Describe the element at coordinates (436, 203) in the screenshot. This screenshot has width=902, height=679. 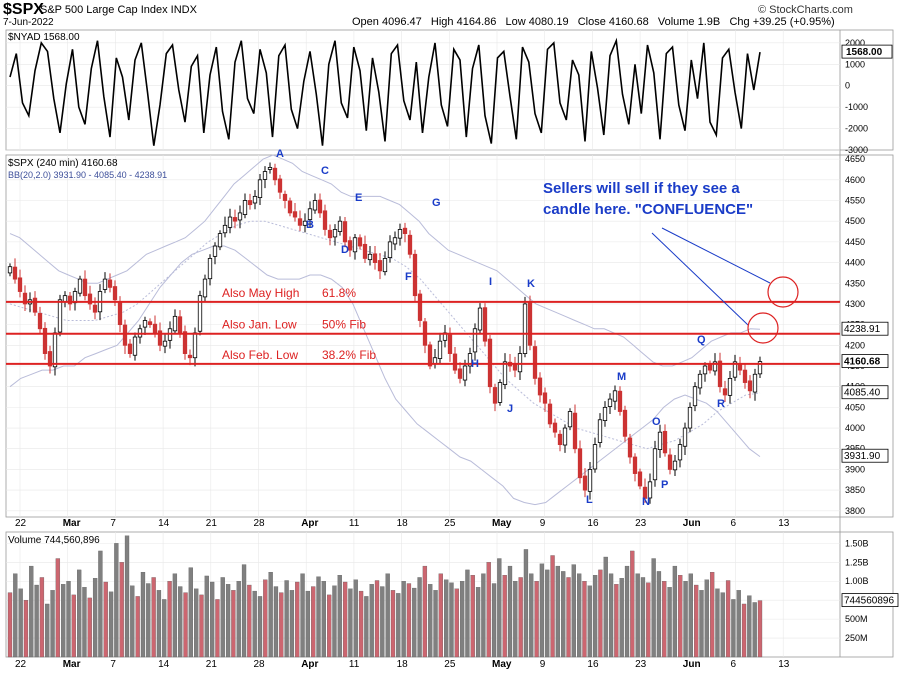
I see `wave-label: G` at that location.